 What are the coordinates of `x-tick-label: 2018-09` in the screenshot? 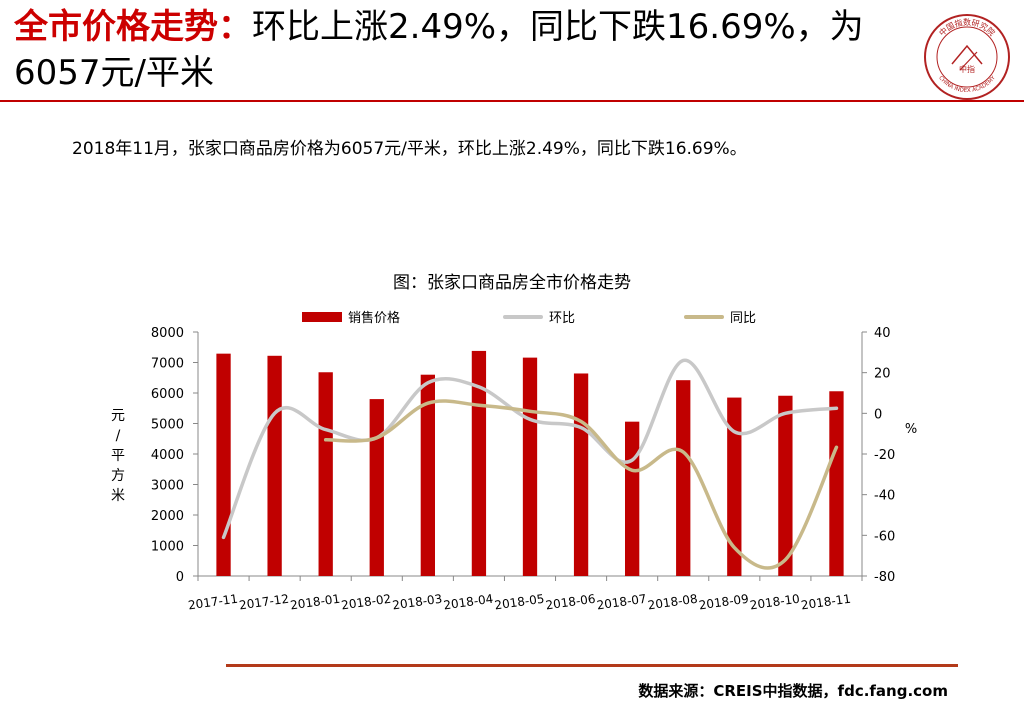 It's located at (724, 602).